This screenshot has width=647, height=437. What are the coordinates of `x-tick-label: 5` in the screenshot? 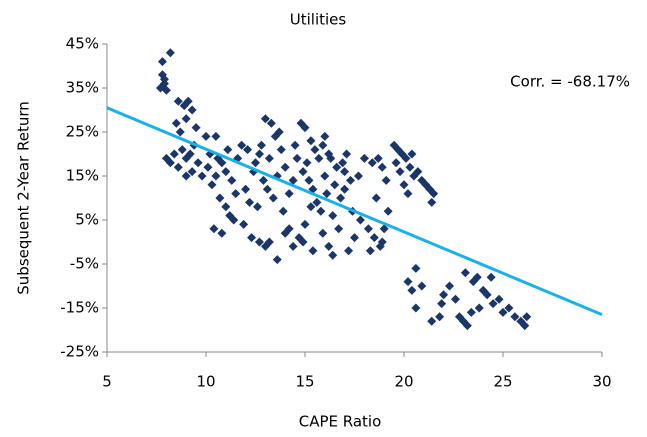 It's located at (107, 382).